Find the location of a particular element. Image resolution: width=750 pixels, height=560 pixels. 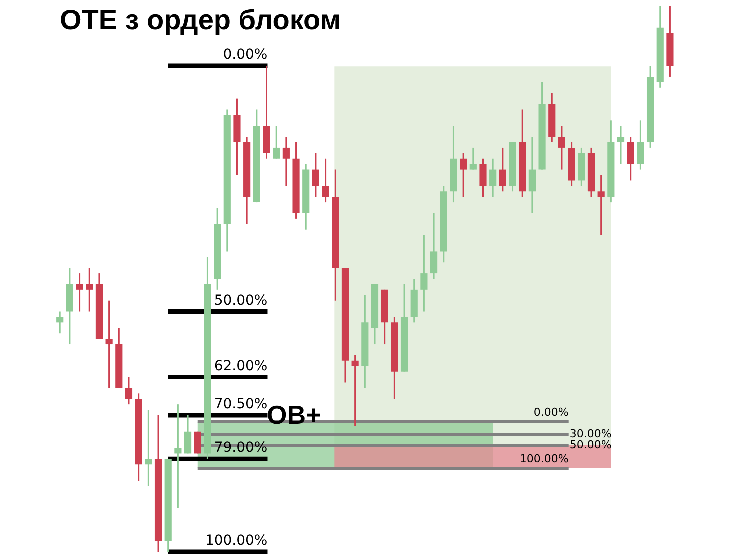

annotation: OB+ is located at coordinates (294, 415).